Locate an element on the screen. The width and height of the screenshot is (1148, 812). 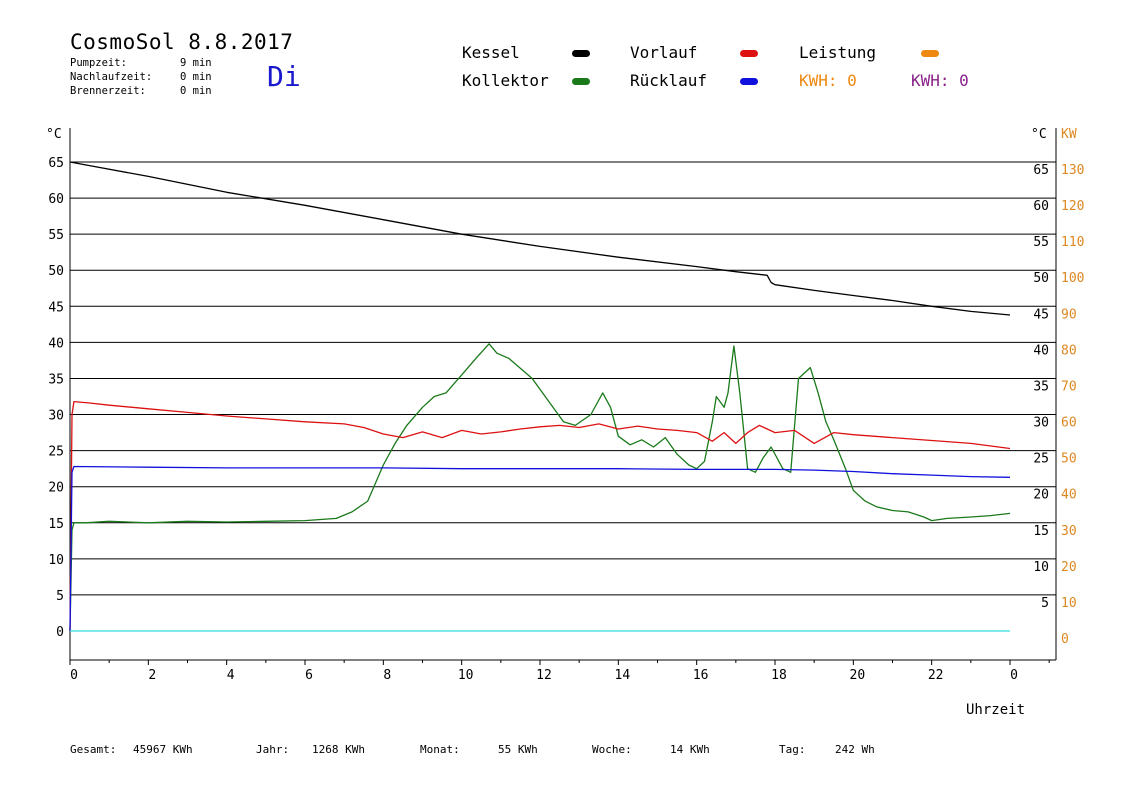
y-tick-right-temp: 25 is located at coordinates (1041, 459).